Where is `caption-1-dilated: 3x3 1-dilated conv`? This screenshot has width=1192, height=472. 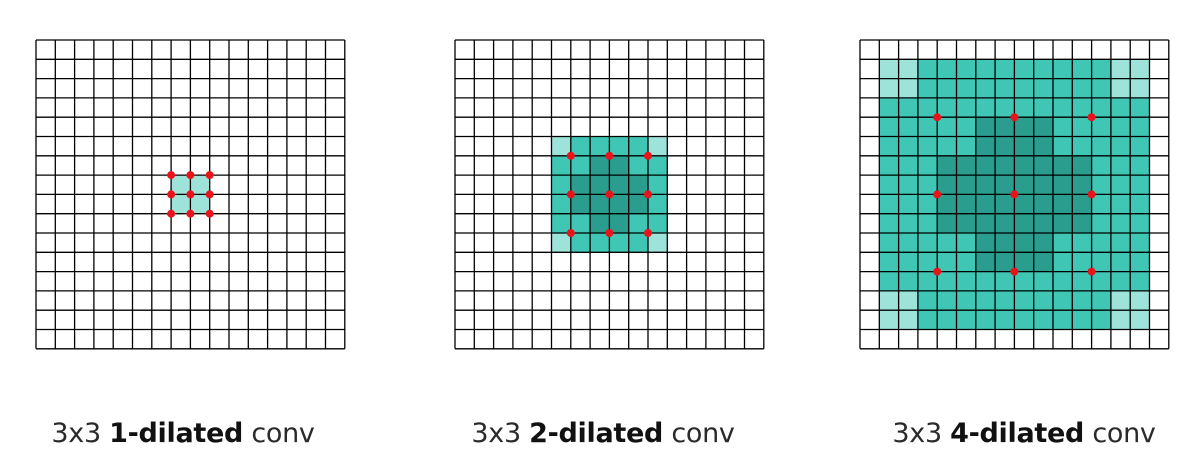
caption-1-dilated: 3x3 1-dilated conv is located at coordinates (183, 433).